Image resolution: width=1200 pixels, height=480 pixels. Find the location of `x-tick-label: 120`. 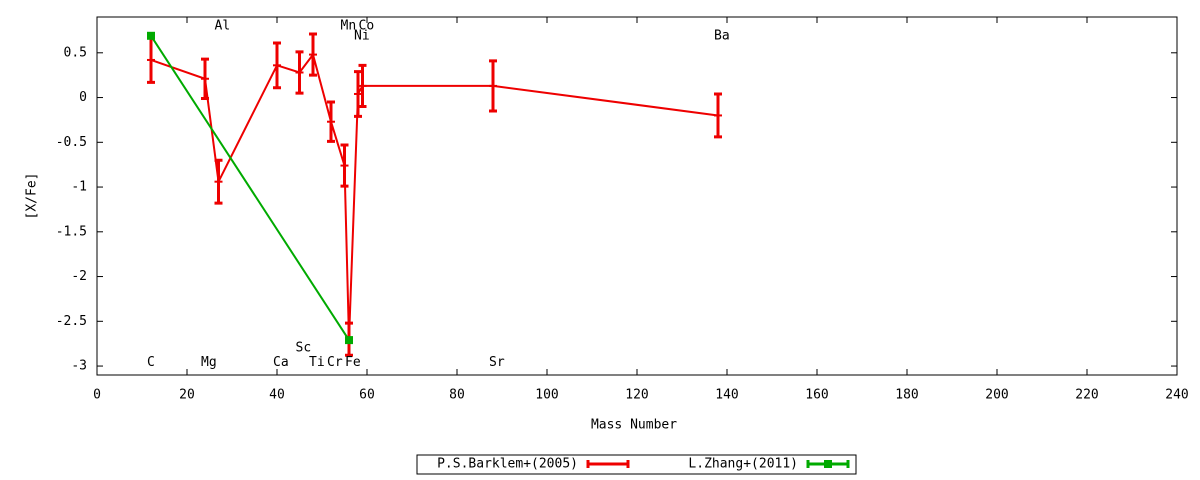

x-tick-label: 120 is located at coordinates (636, 395).